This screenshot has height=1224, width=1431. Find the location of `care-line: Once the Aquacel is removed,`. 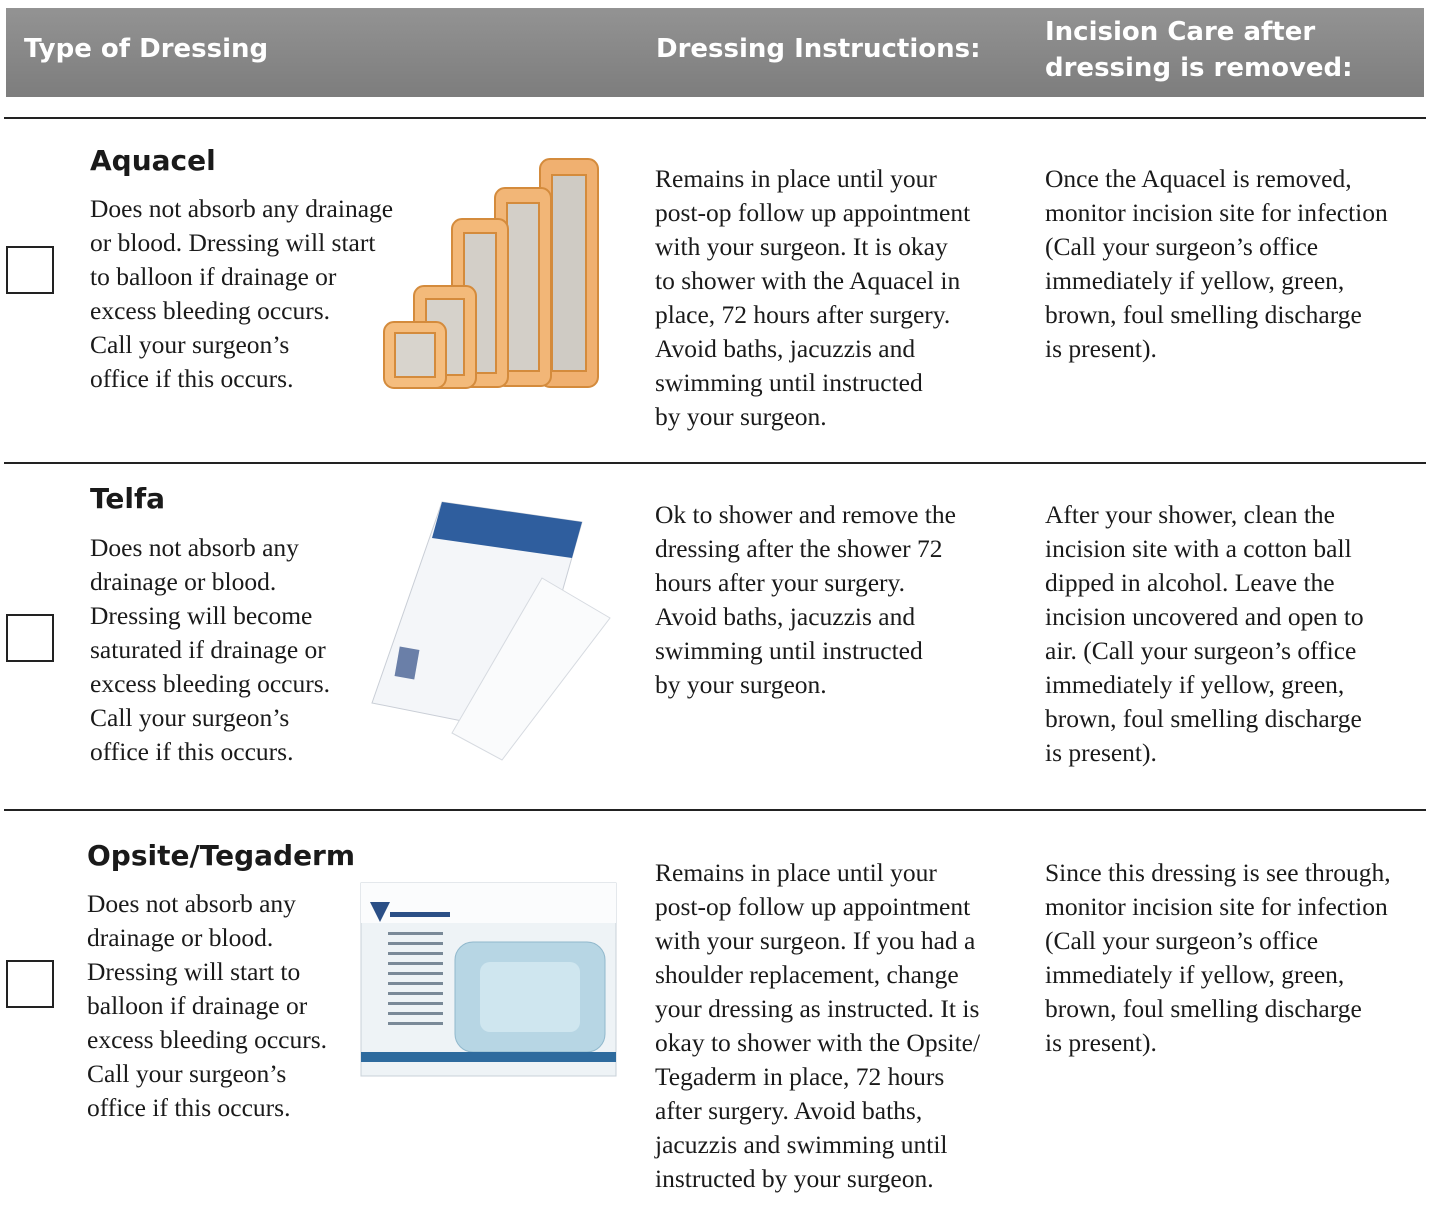

care-line: Once the Aquacel is removed, is located at coordinates (1198, 178).